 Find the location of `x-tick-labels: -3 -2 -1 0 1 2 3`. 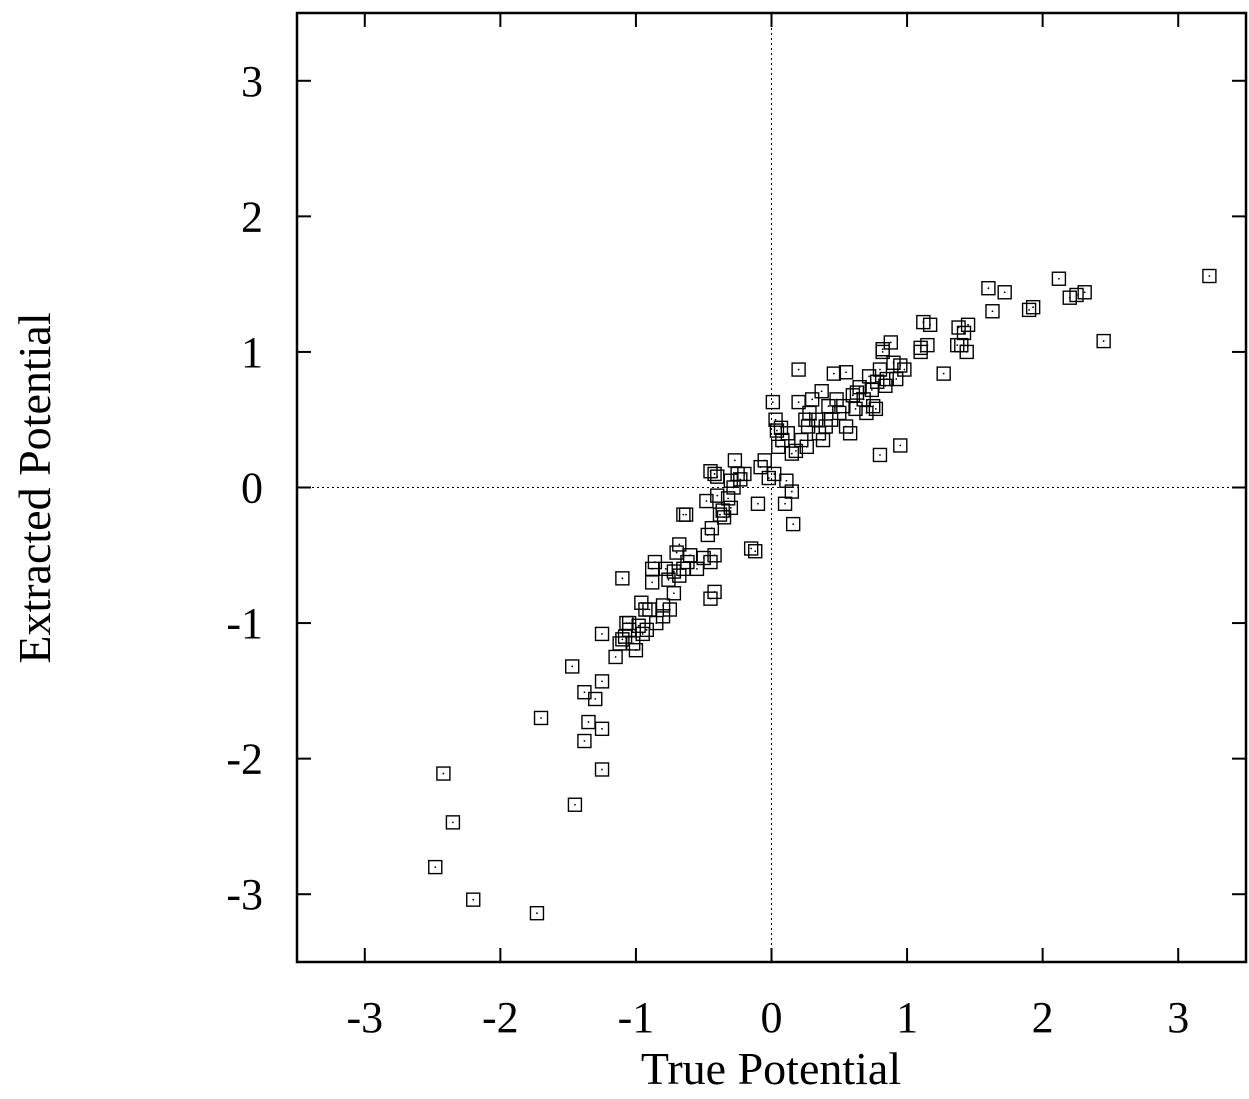

x-tick-labels: -3 -2 -1 0 1 2 3 is located at coordinates (767, 1017).